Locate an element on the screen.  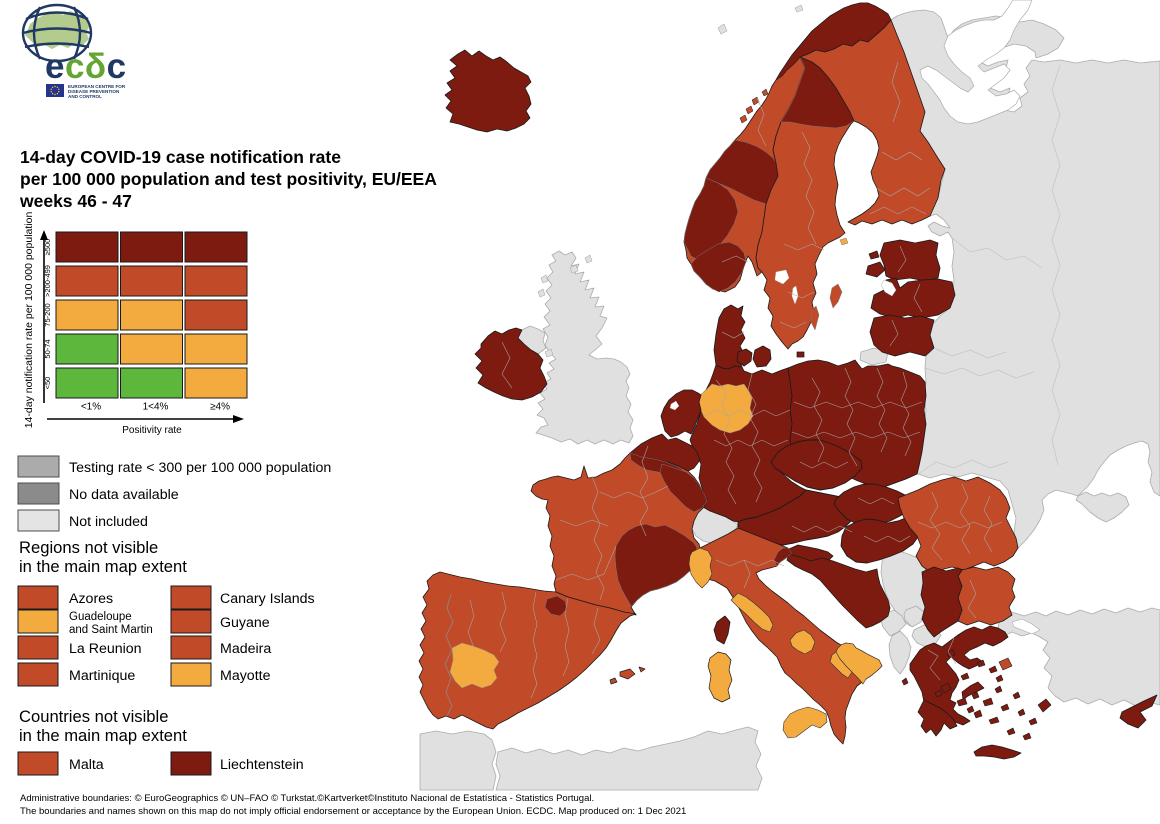
svg-text: <50 is located at coordinates (47, 383).